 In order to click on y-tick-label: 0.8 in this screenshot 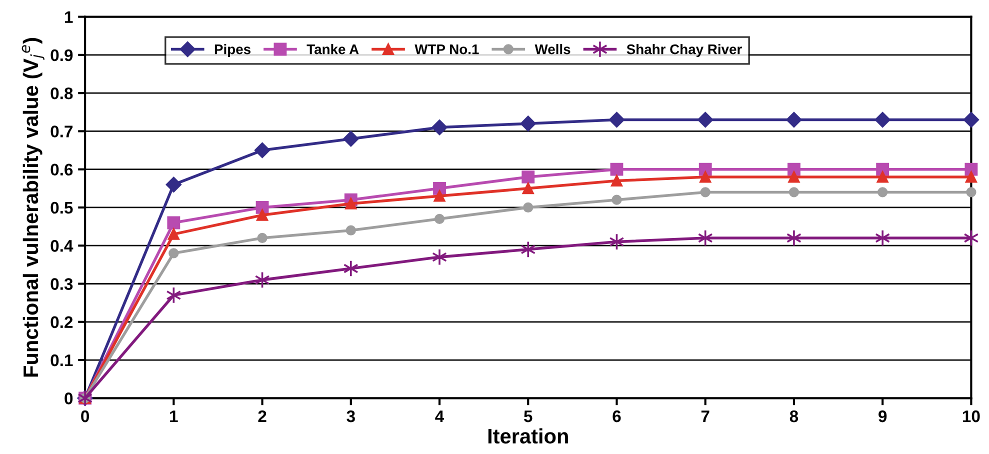, I will do `click(61, 93)`.